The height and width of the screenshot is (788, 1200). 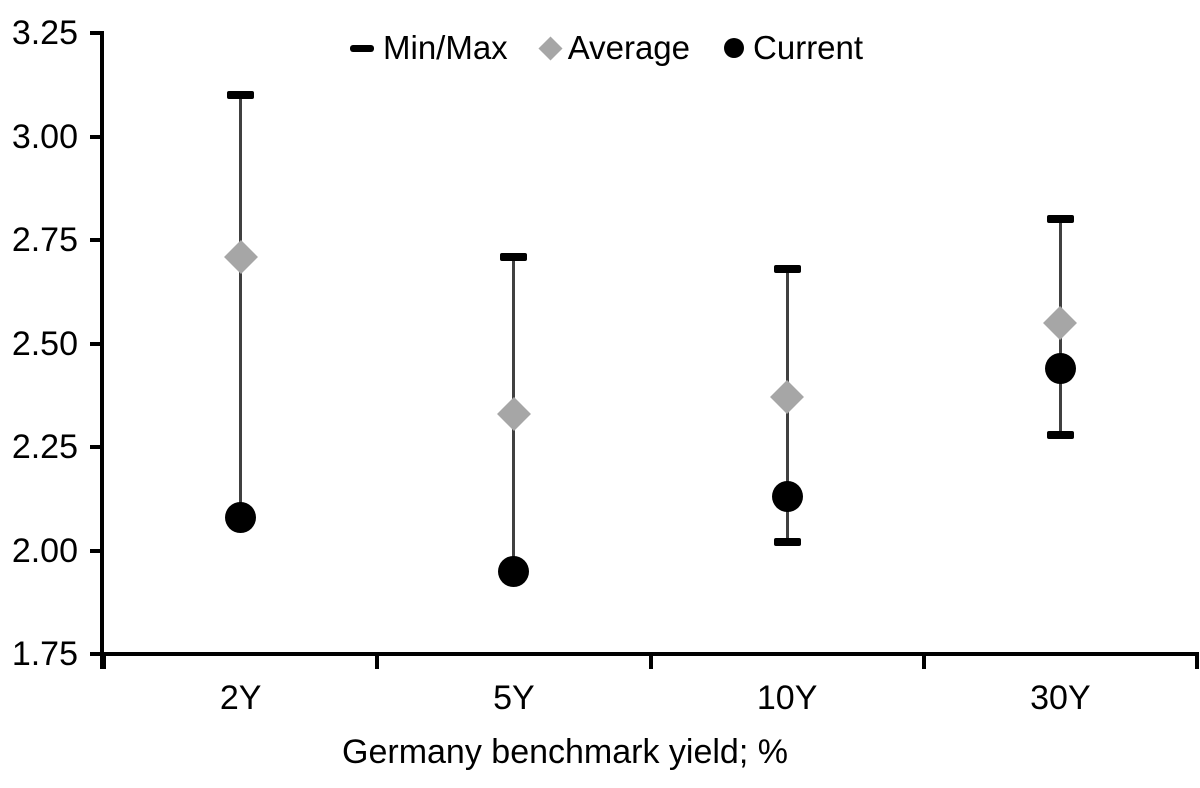 What do you see at coordinates (44, 550) in the screenshot?
I see `y-tick-label: 2.00` at bounding box center [44, 550].